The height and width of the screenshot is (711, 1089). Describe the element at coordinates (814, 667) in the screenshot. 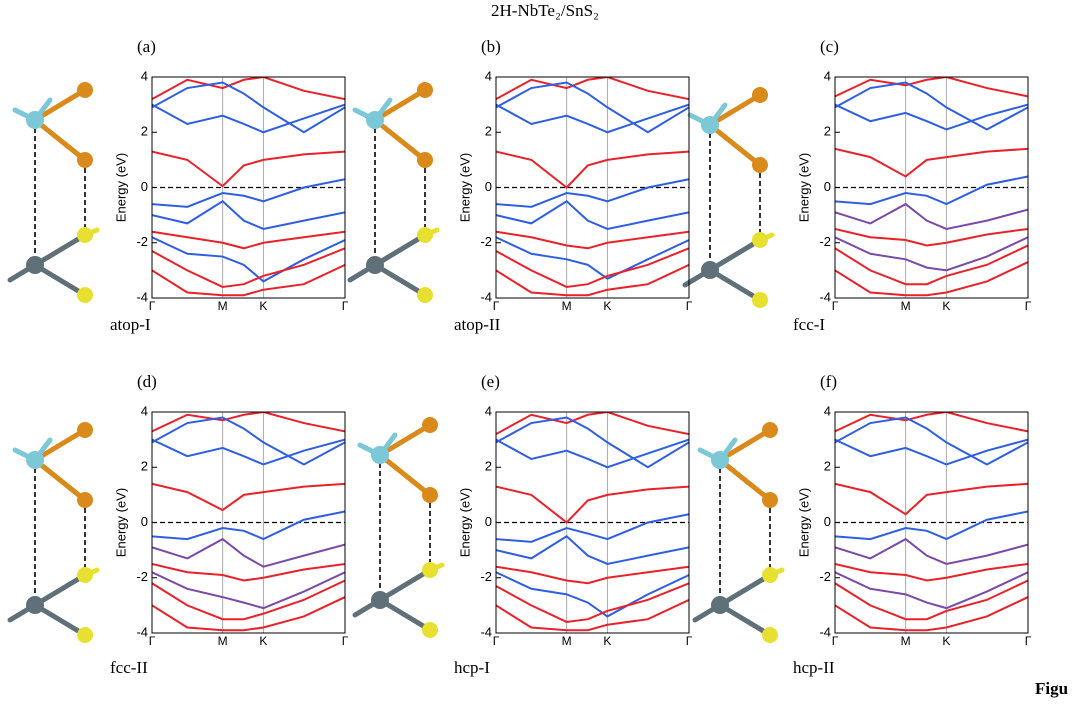

I see `structure-caption: hcp-II` at that location.